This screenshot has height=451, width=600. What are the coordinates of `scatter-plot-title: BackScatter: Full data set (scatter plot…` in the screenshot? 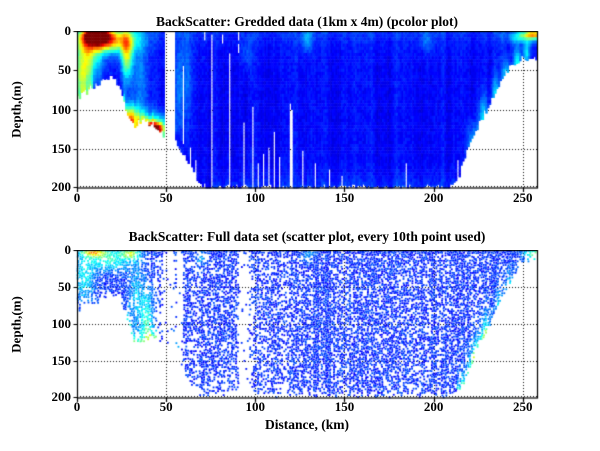 It's located at (307, 236).